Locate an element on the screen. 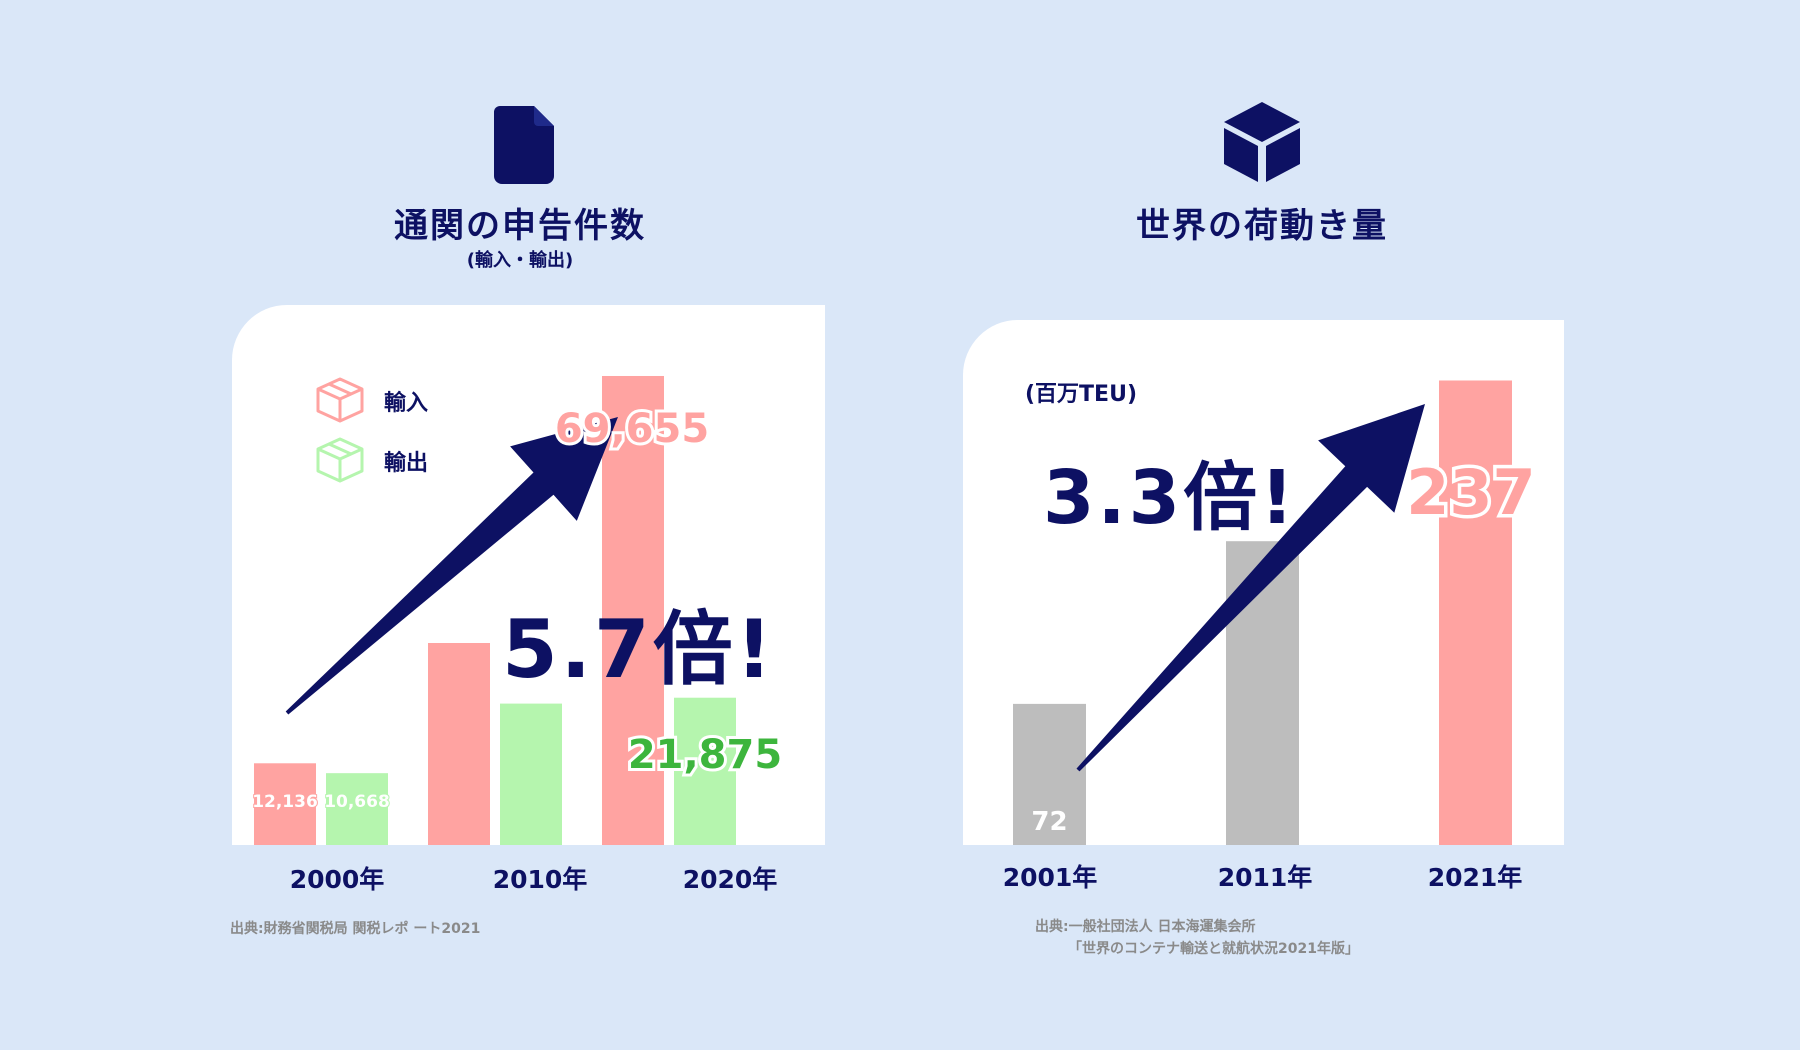 This screenshot has height=1050, width=1800. left-callout: 5.7倍! is located at coordinates (639, 649).